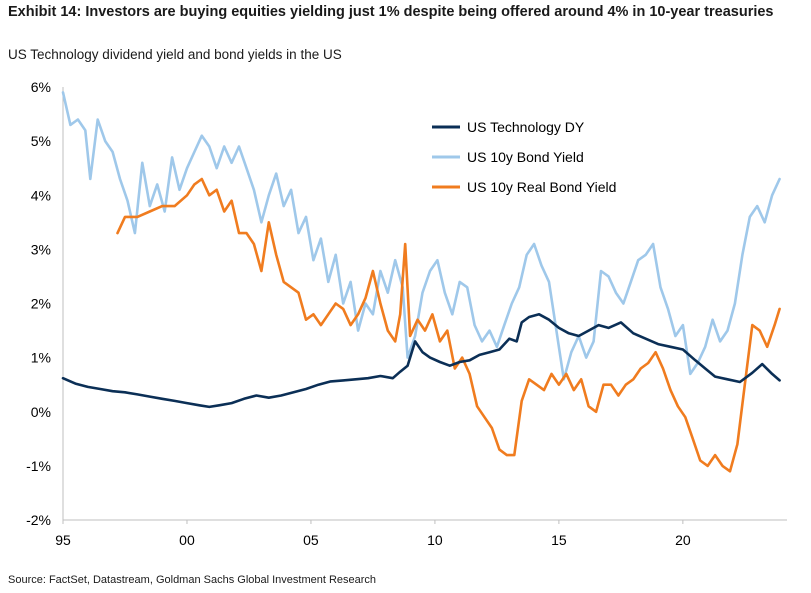 The height and width of the screenshot is (593, 811). I want to click on y-tick-label: -1%, so click(38, 466).